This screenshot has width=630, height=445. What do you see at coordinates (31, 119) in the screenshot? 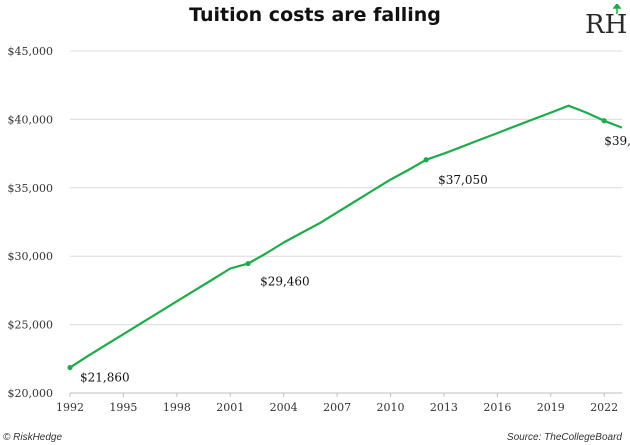
I see `y-tick-label: $40,000` at bounding box center [31, 119].